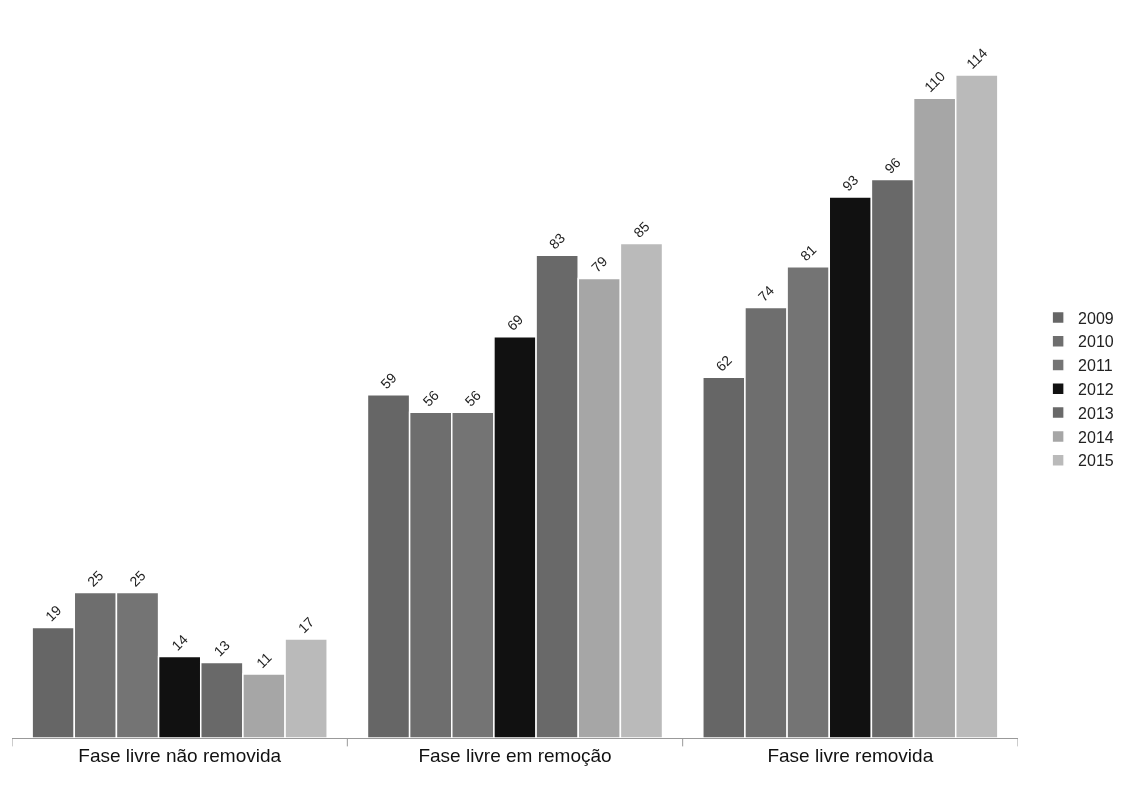  I want to click on legend-label: 2012, so click(1096, 390).